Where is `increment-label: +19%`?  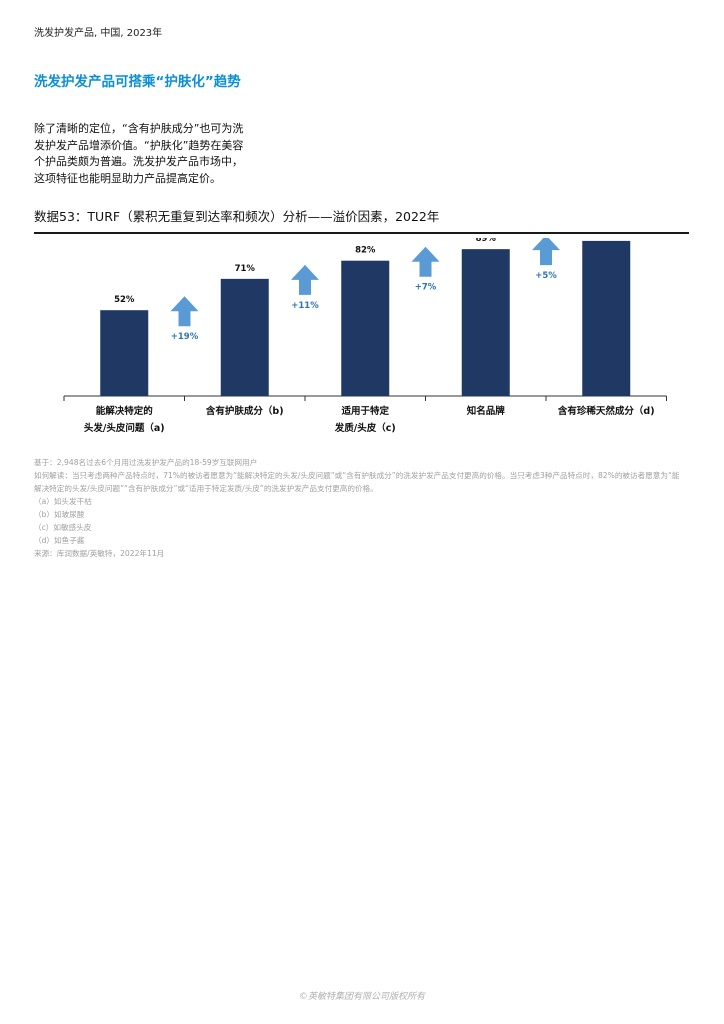
increment-label: +19% is located at coordinates (185, 337).